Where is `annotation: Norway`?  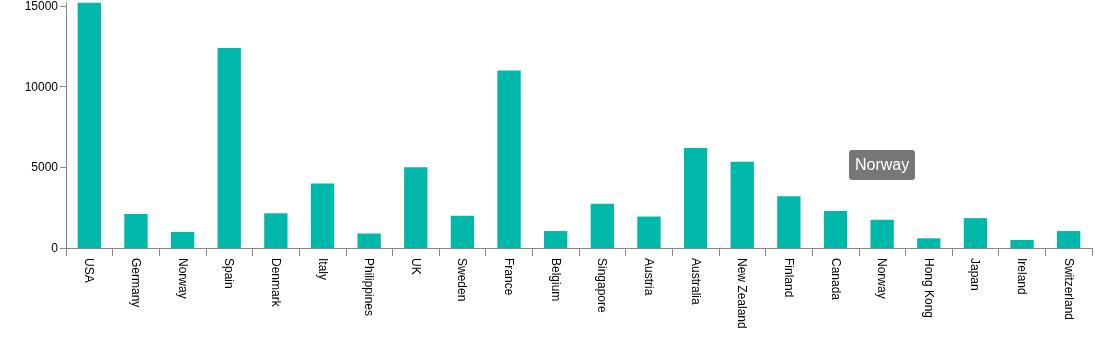 annotation: Norway is located at coordinates (882, 165).